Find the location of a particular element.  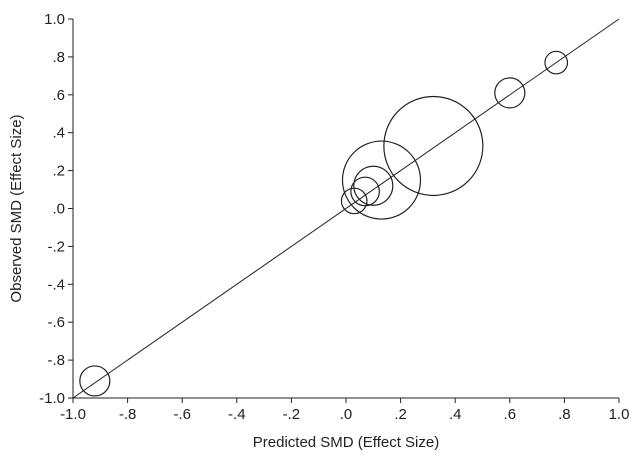

y-tick-label-3: .4 is located at coordinates (58, 133).